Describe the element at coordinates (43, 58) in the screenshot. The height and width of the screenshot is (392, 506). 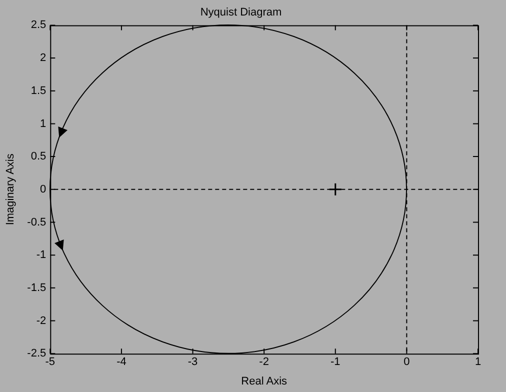
I see `y-tick-label: 2` at that location.